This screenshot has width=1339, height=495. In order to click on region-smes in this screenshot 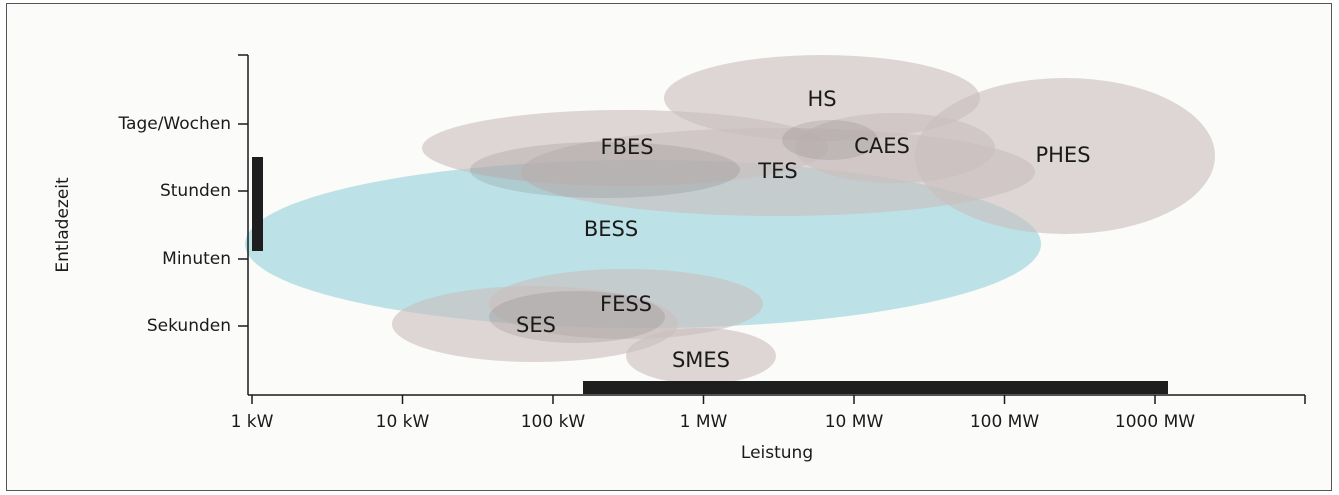, I will do `click(701, 356)`.